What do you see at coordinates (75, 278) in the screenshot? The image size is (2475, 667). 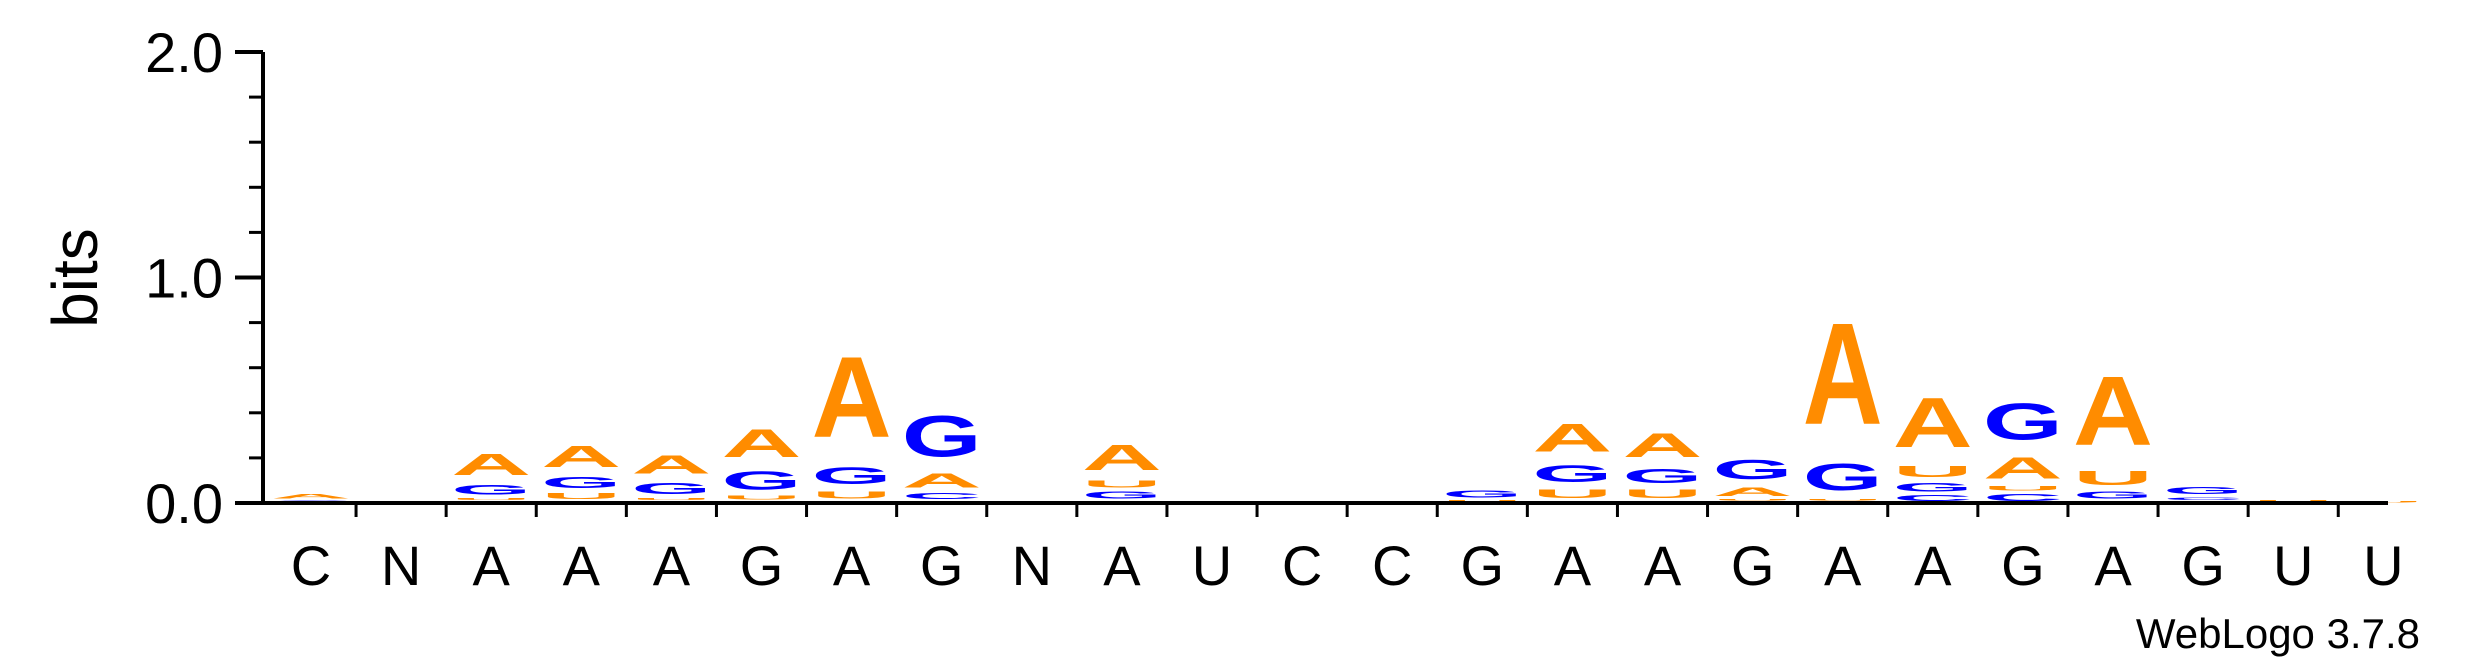 I see `y-axis-label: bits` at bounding box center [75, 278].